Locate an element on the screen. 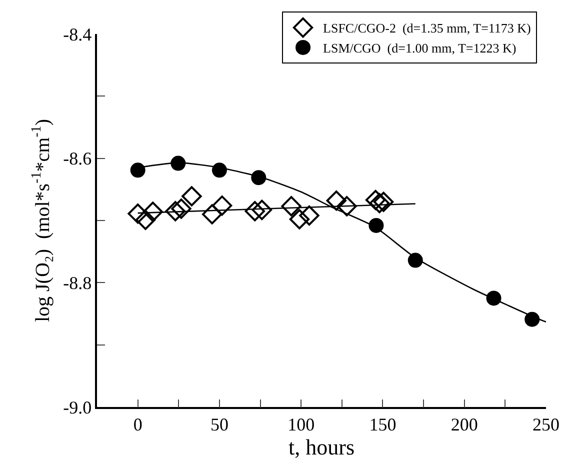 This screenshot has width=565, height=470. x-tick-label: 250 is located at coordinates (546, 424).